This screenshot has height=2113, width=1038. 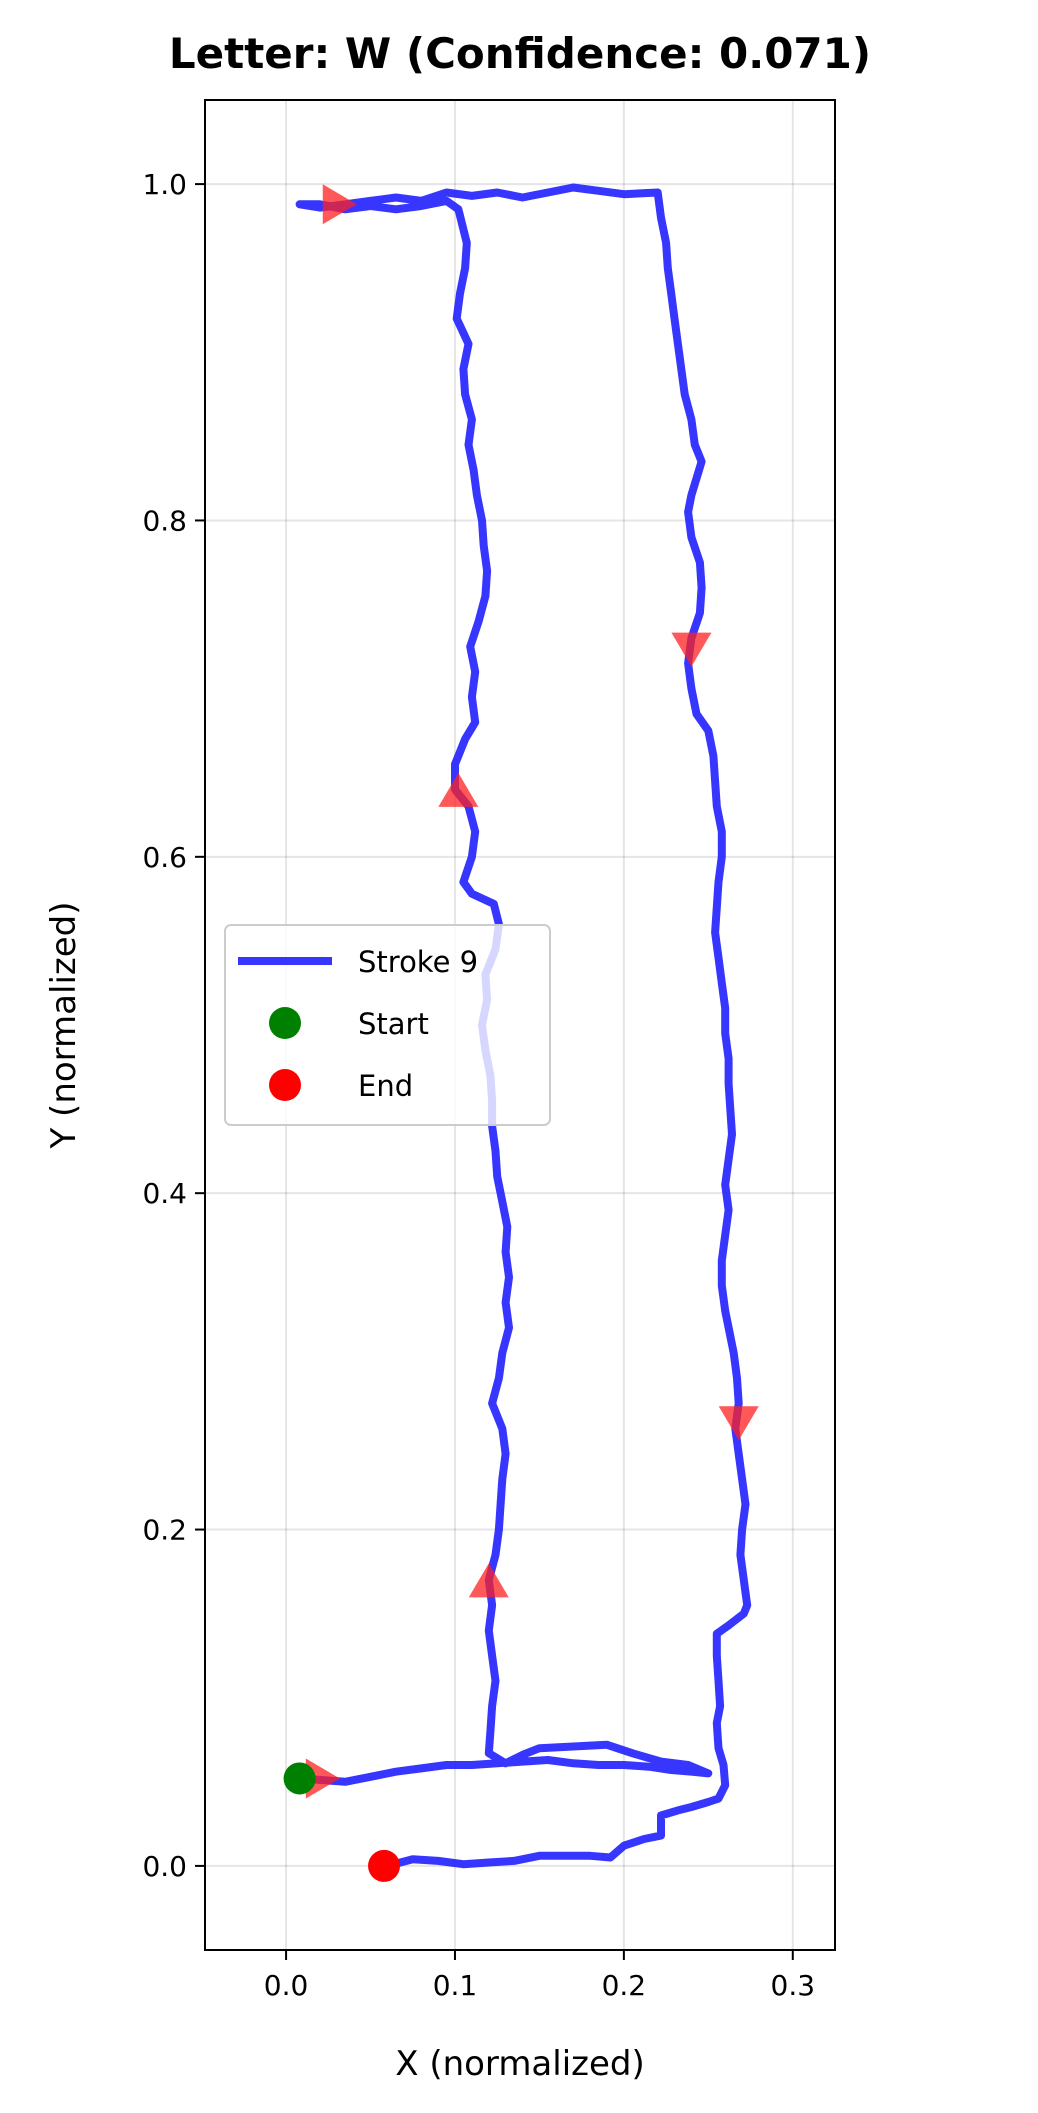 I want to click on y-tick-label: 0.0, so click(x=164, y=1866).